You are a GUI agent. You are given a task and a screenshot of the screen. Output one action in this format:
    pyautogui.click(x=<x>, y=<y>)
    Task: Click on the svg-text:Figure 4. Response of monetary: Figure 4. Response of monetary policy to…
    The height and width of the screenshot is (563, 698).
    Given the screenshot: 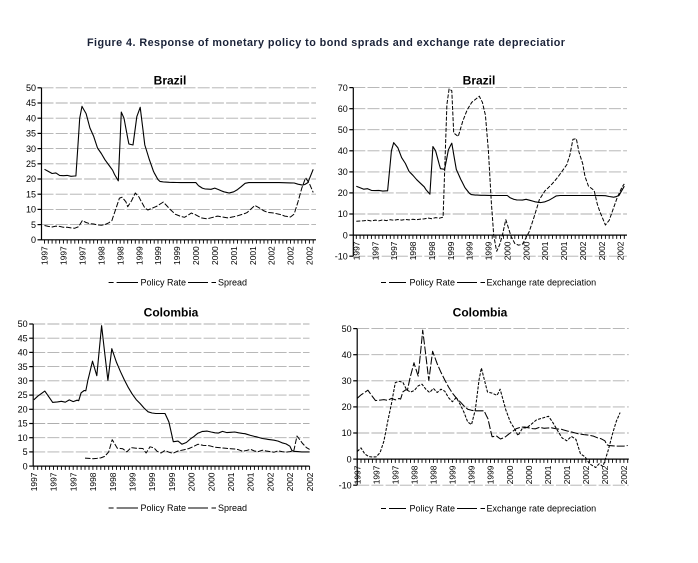 What is the action you would take?
    pyautogui.click(x=326, y=43)
    